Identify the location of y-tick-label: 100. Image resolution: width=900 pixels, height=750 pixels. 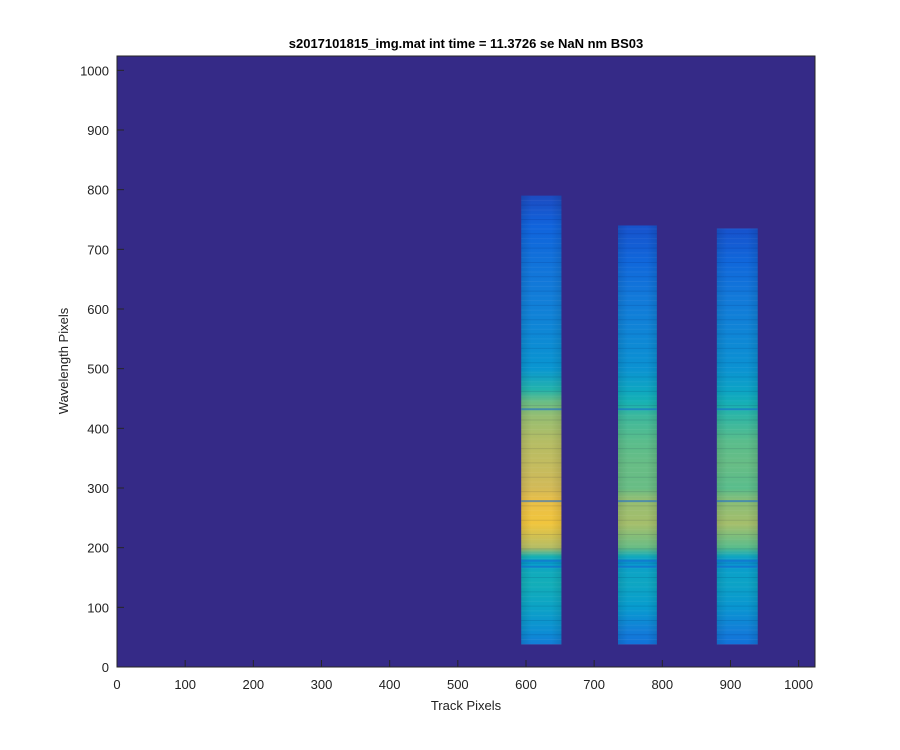
(98, 607).